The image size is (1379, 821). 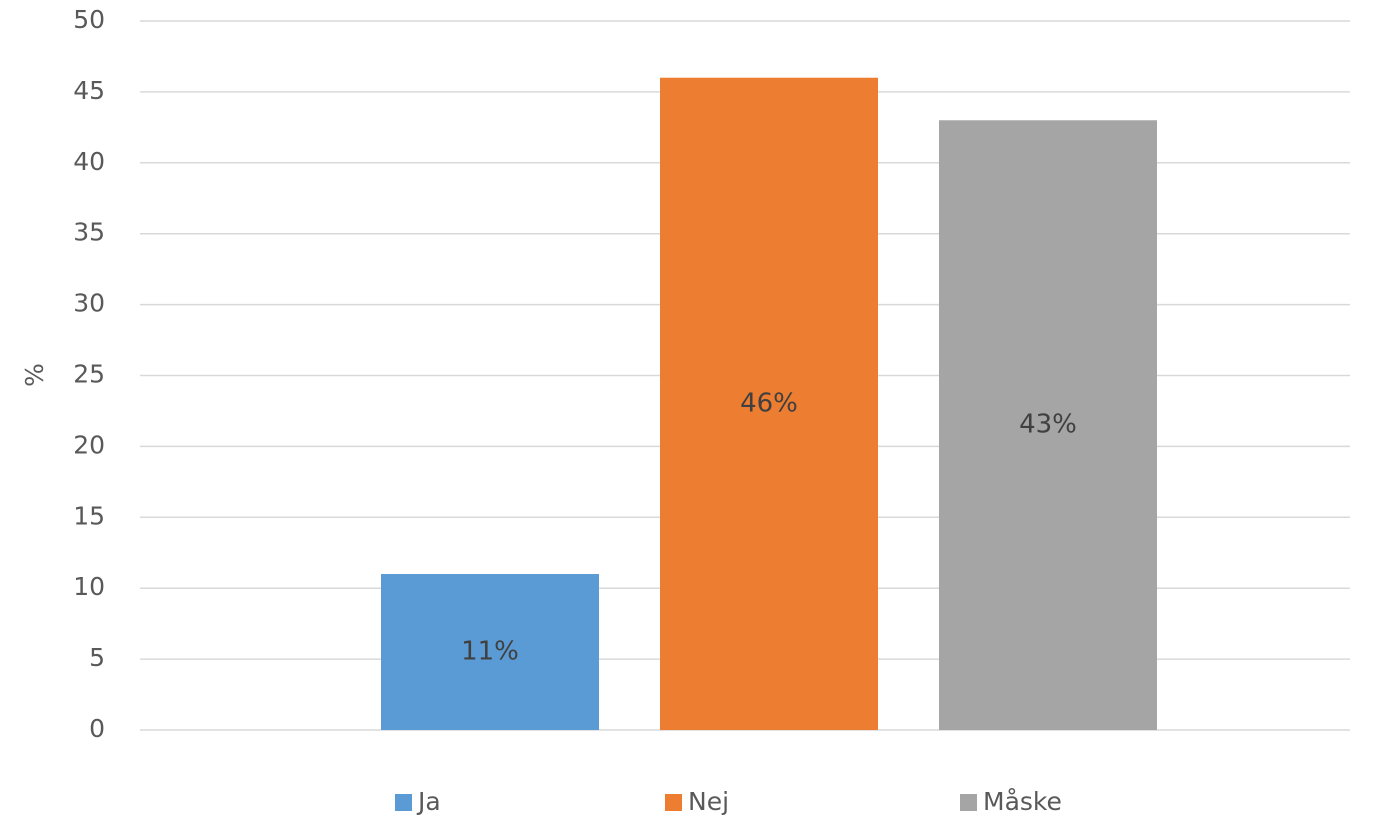 I want to click on y-tick-label: 0, so click(x=97, y=728).